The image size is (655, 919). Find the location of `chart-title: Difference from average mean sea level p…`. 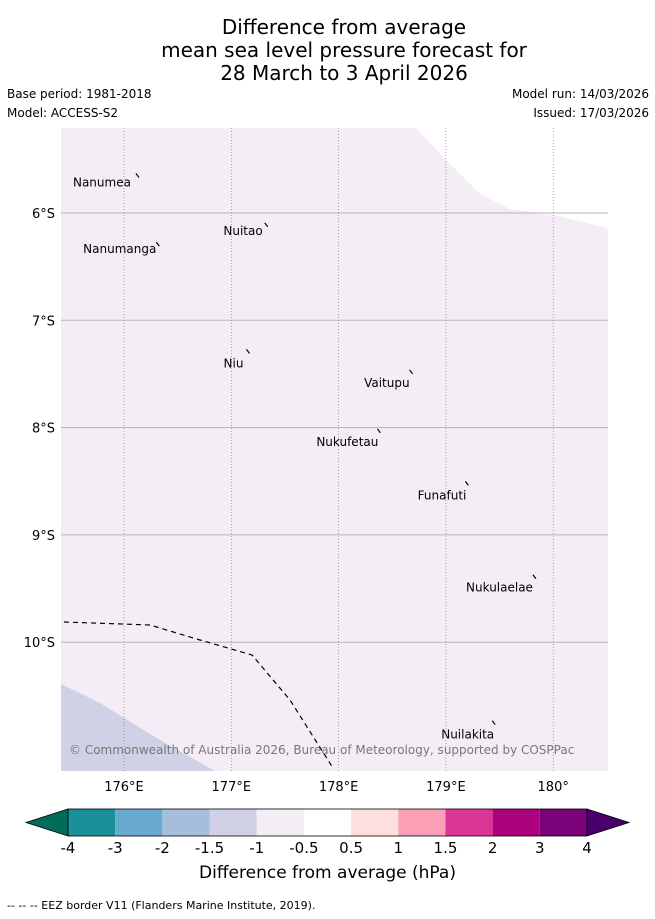

chart-title: Difference from average mean sea level p… is located at coordinates (327, 50).